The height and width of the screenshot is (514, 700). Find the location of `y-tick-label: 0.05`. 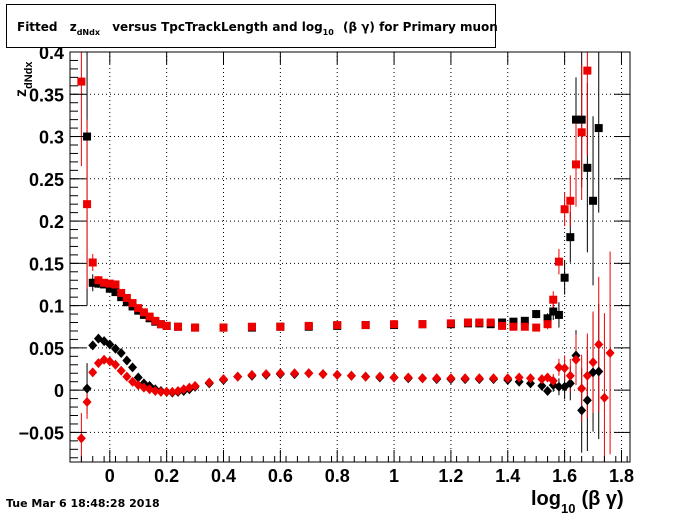

y-tick-label: 0.05 is located at coordinates (46, 349).